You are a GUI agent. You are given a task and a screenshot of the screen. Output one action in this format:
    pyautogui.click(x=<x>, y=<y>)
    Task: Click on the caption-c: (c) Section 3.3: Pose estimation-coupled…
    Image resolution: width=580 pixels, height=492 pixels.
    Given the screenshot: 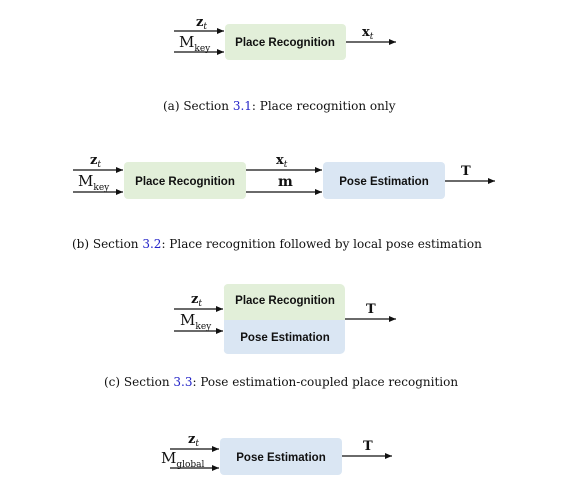 What is the action you would take?
    pyautogui.click(x=281, y=382)
    